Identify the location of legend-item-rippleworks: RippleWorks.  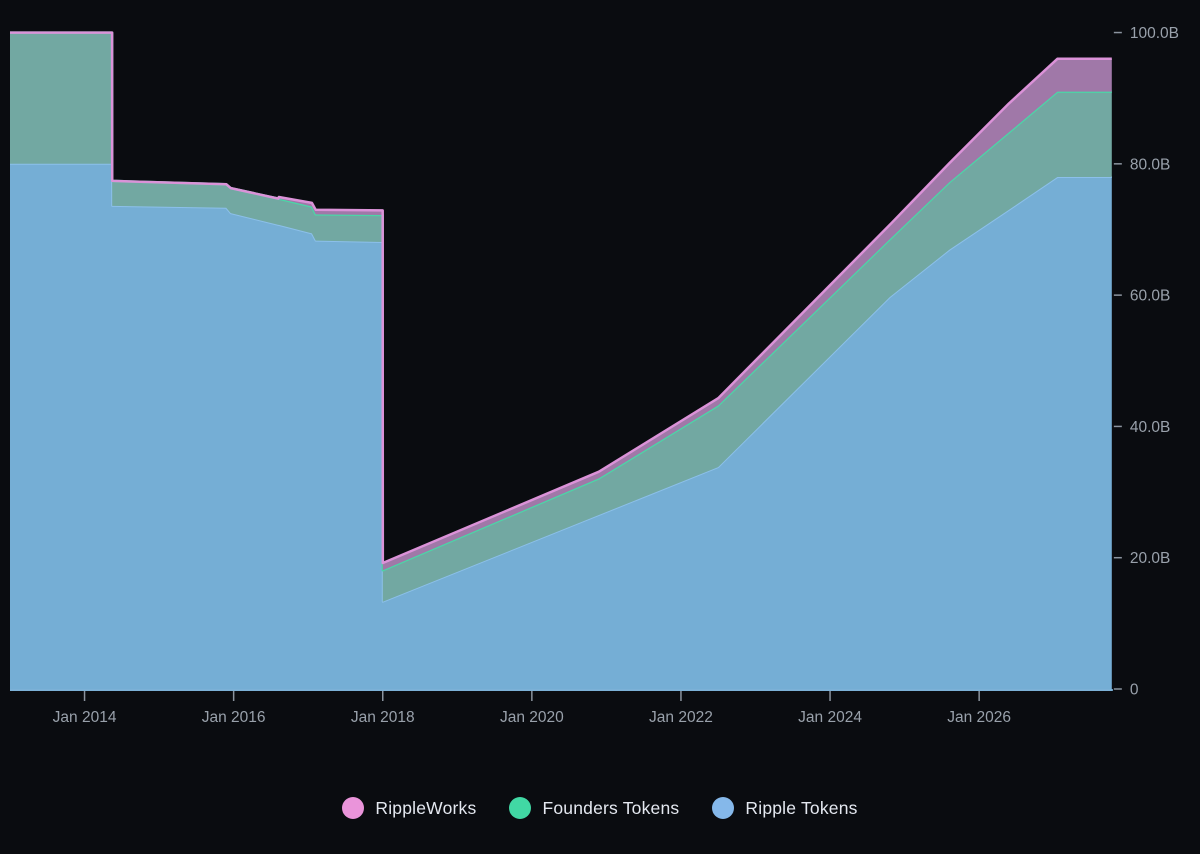
(409, 808).